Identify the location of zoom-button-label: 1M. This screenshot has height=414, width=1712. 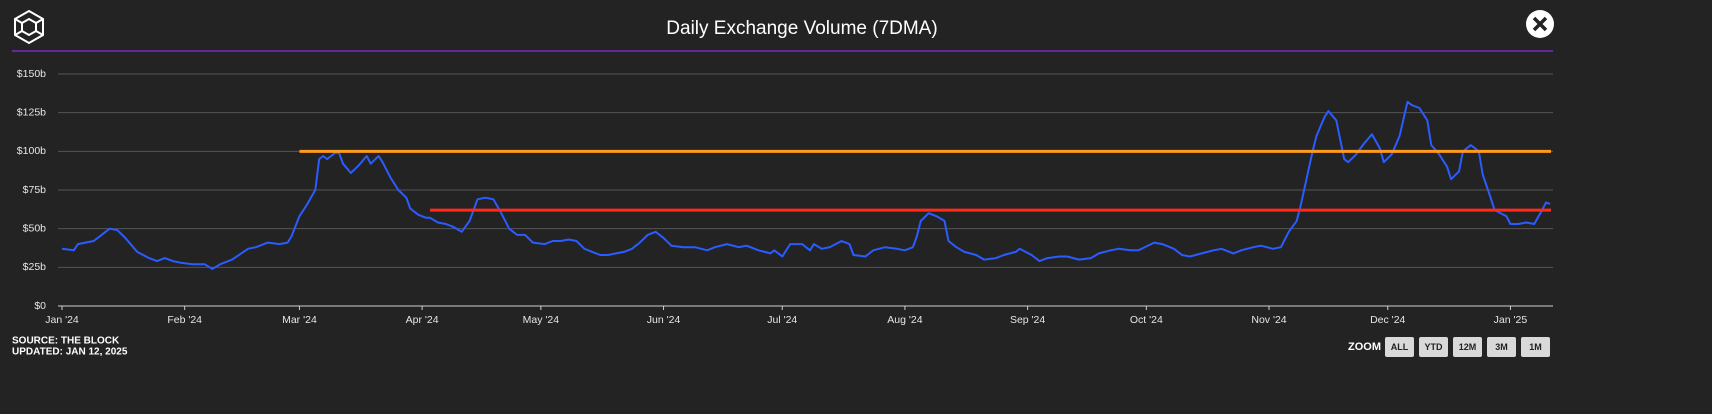
(1535, 347).